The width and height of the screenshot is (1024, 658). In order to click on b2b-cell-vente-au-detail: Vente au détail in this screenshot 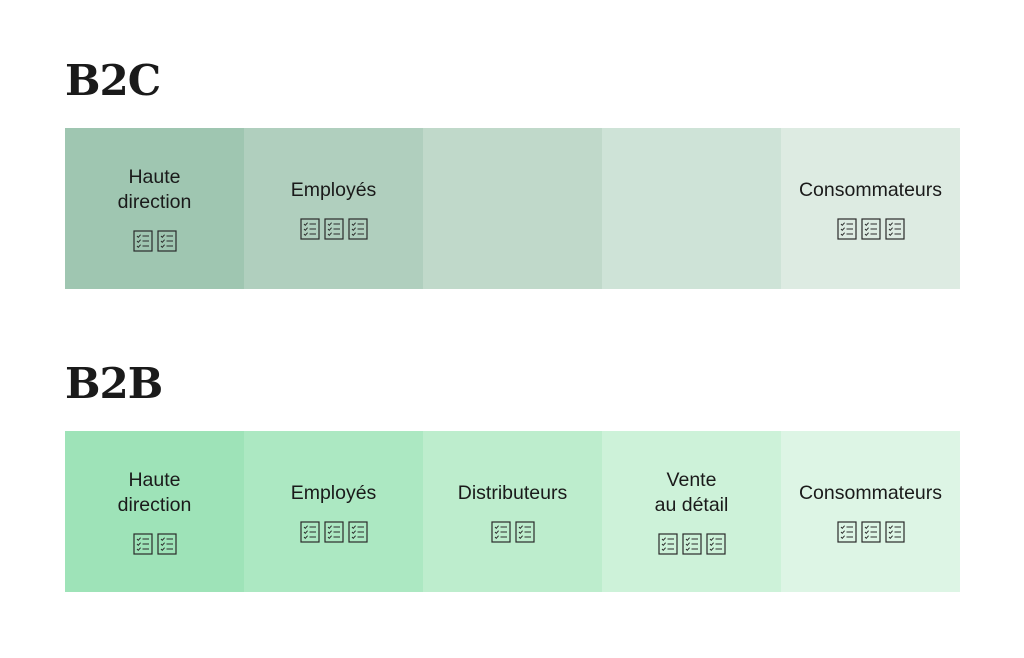, I will do `click(691, 511)`.